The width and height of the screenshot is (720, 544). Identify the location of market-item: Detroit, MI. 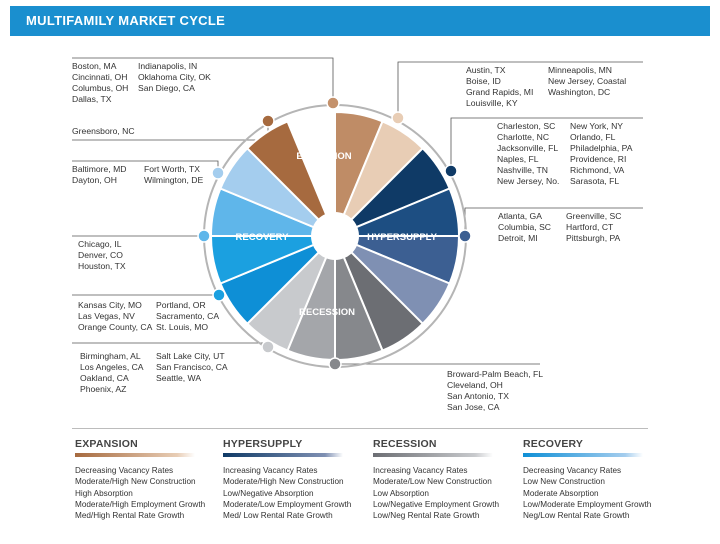
(518, 238).